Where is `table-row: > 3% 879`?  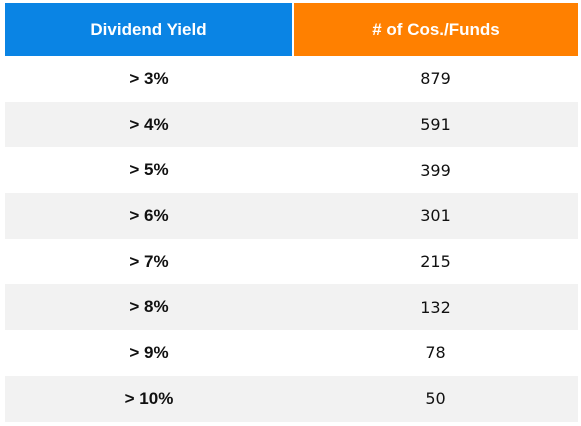
table-row: > 3% 879 is located at coordinates (291, 79).